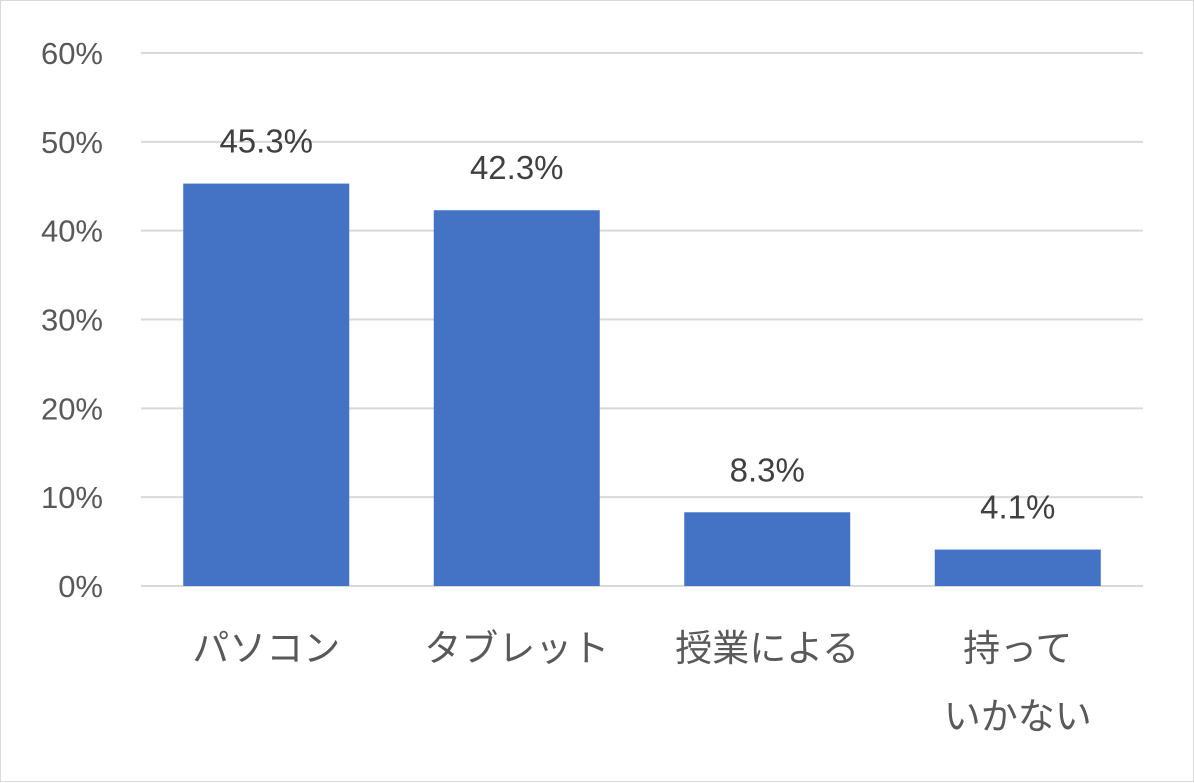  Describe the element at coordinates (72, 53) in the screenshot. I see `y-tick-label: 60%` at that location.